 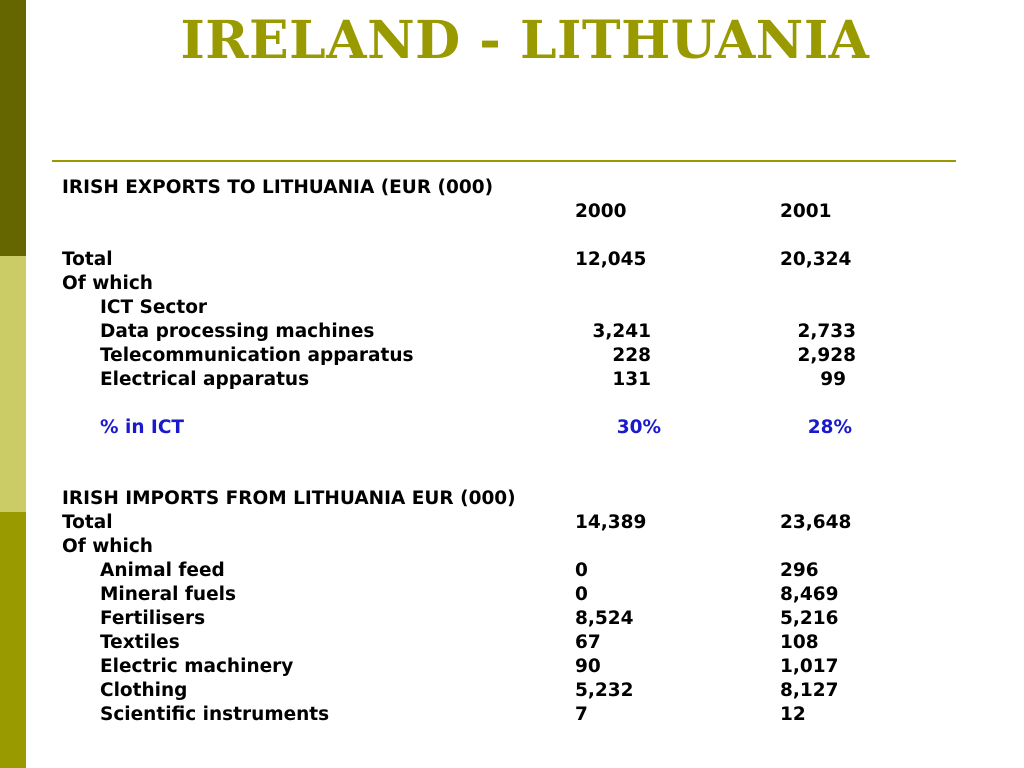 What do you see at coordinates (168, 594) in the screenshot?
I see `row-label: Mineral fuels` at bounding box center [168, 594].